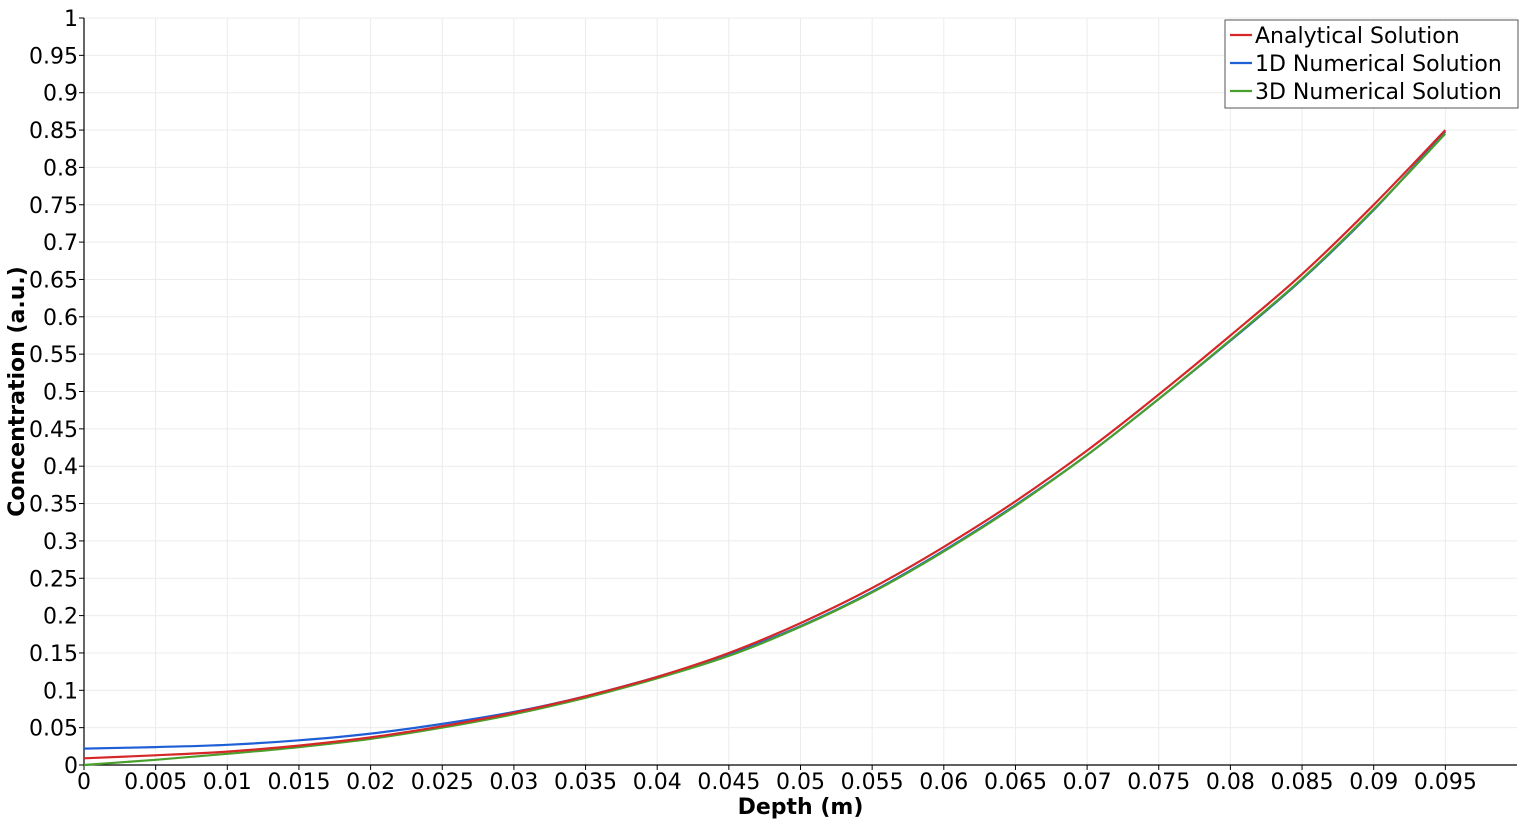  Describe the element at coordinates (1302, 782) in the screenshot. I see `x-tick-label: 0.085` at that location.